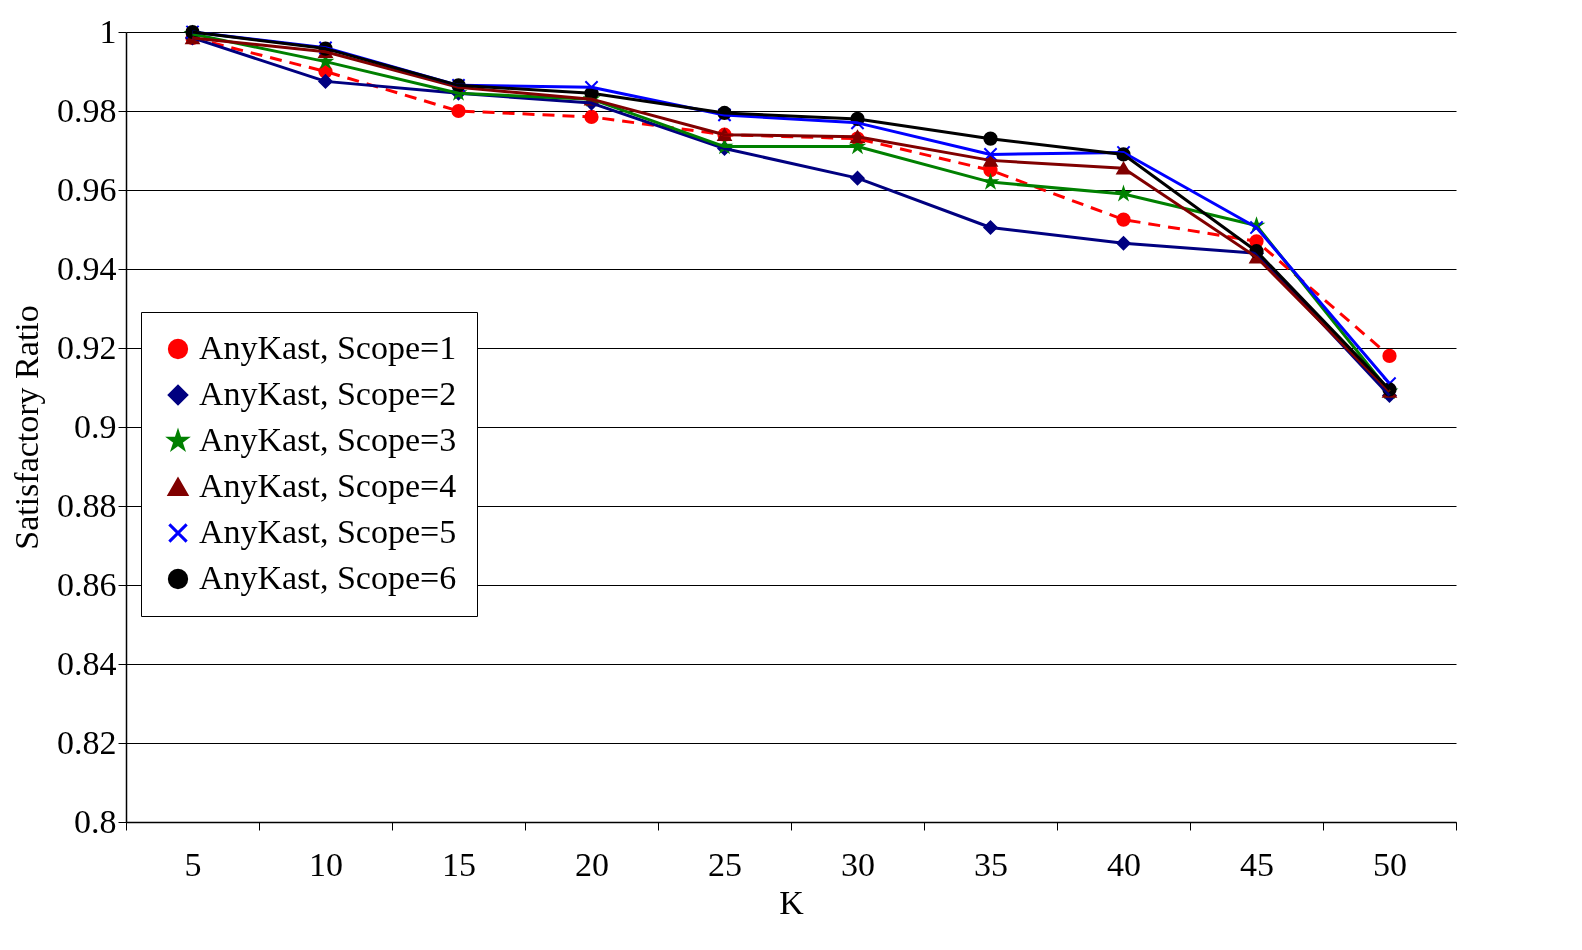 The width and height of the screenshot is (1582, 950). What do you see at coordinates (592, 864) in the screenshot?
I see `x-tick-label: 20` at bounding box center [592, 864].